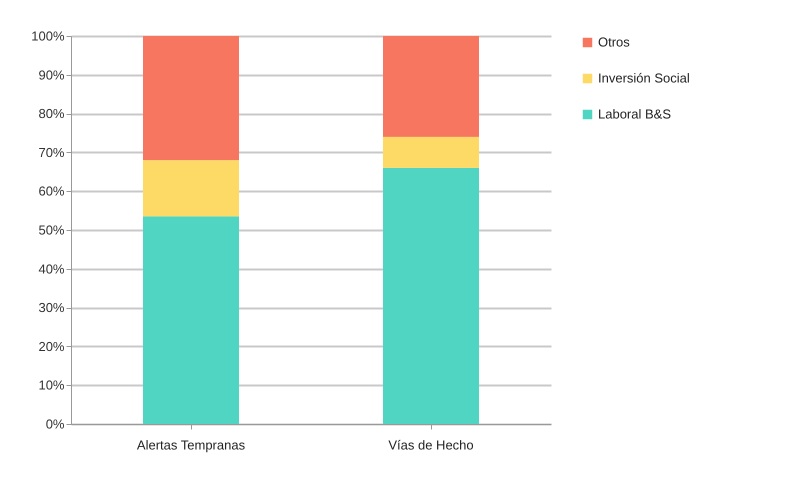 The image size is (793, 477). Describe the element at coordinates (191, 445) in the screenshot. I see `x-tick-label: Alertas Tempranas` at that location.